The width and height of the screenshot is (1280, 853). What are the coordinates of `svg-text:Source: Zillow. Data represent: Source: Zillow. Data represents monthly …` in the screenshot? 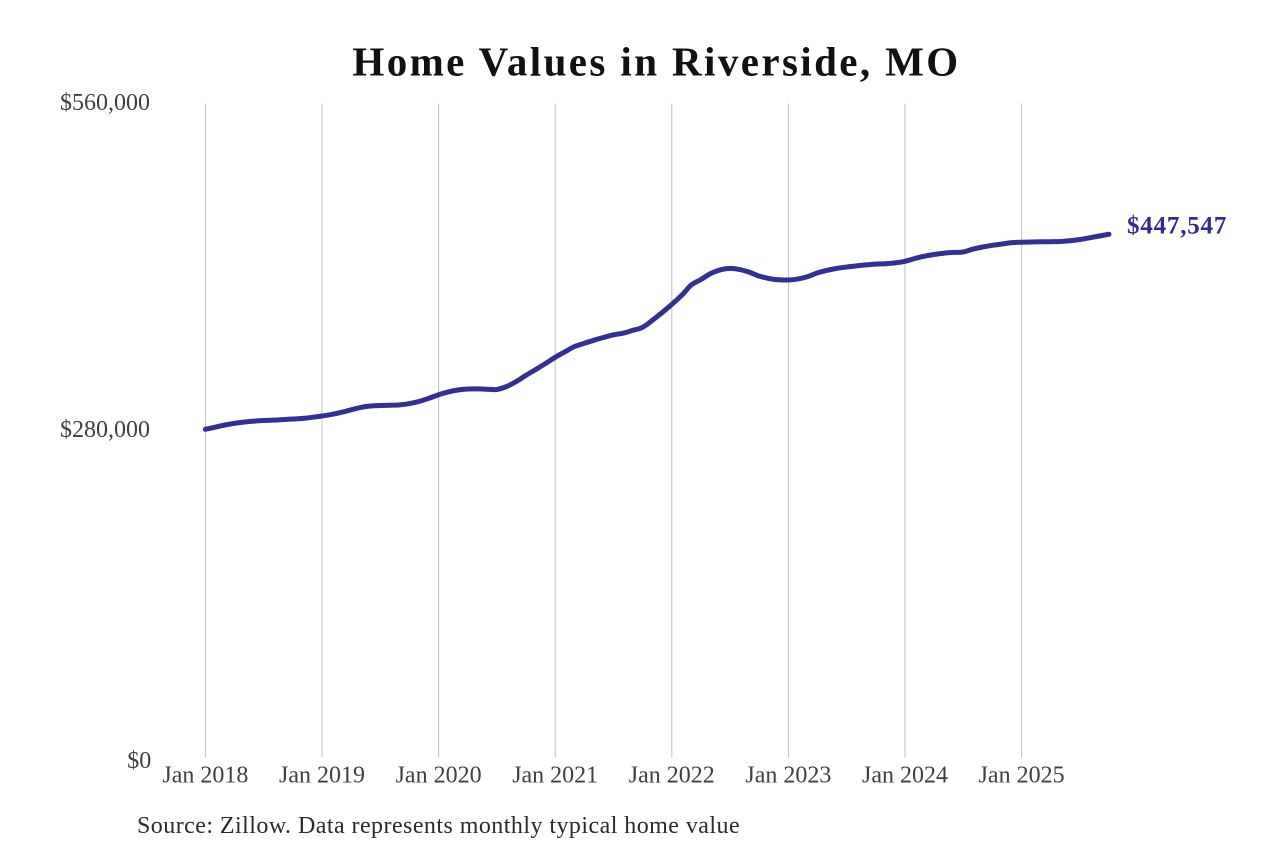 It's located at (438, 826).